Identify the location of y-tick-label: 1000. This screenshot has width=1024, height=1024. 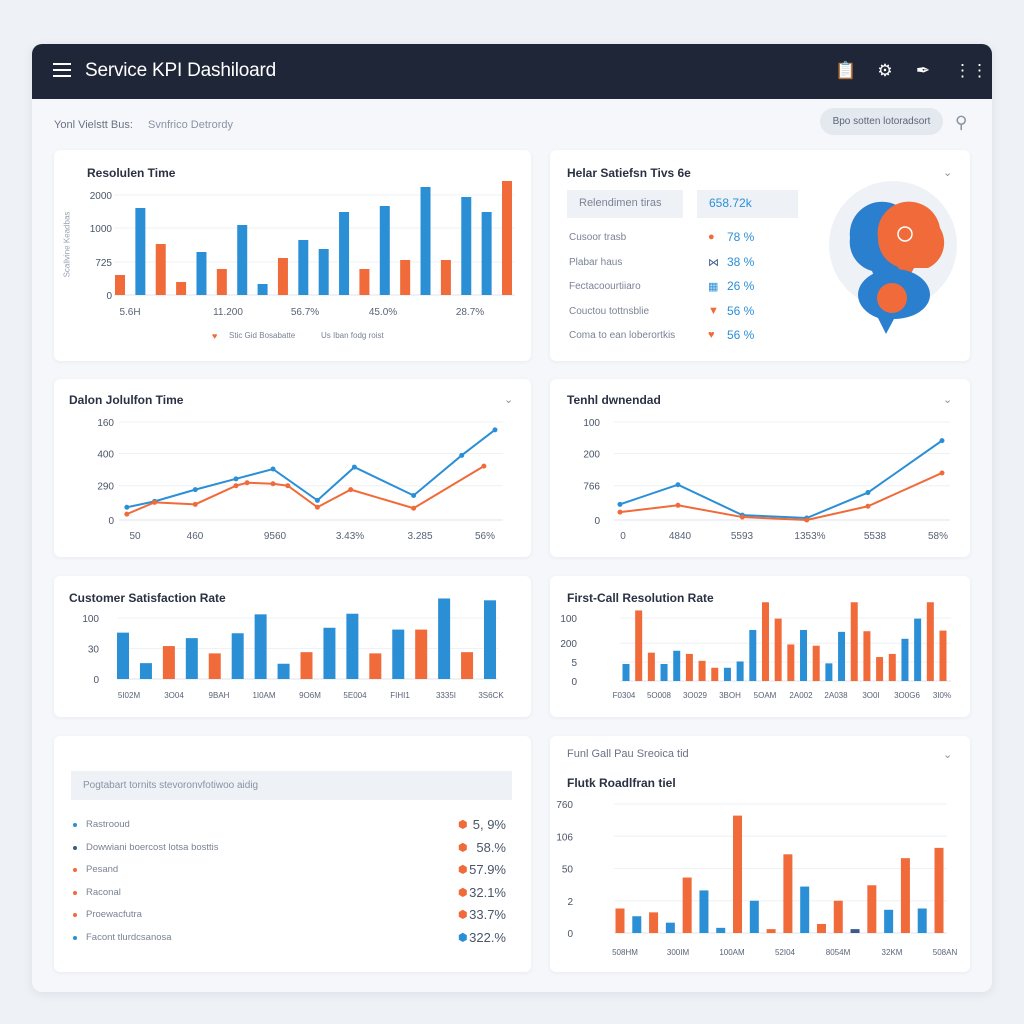
(101, 229).